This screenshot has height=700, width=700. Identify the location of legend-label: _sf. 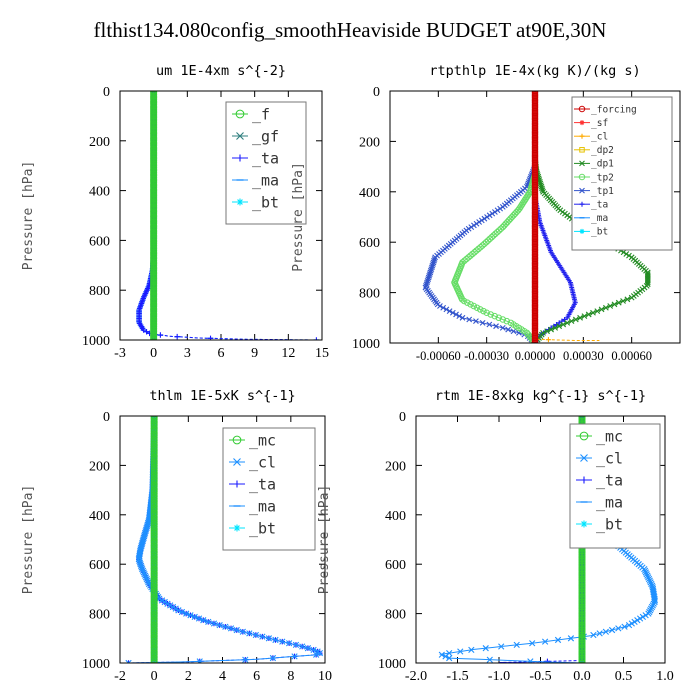
(599, 123).